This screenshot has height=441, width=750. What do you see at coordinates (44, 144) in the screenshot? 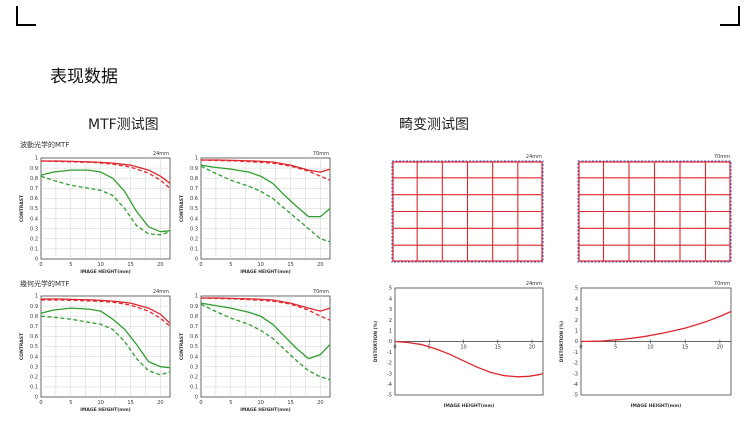
I see `chart-subtitle: 波動光学的MTF` at bounding box center [44, 144].